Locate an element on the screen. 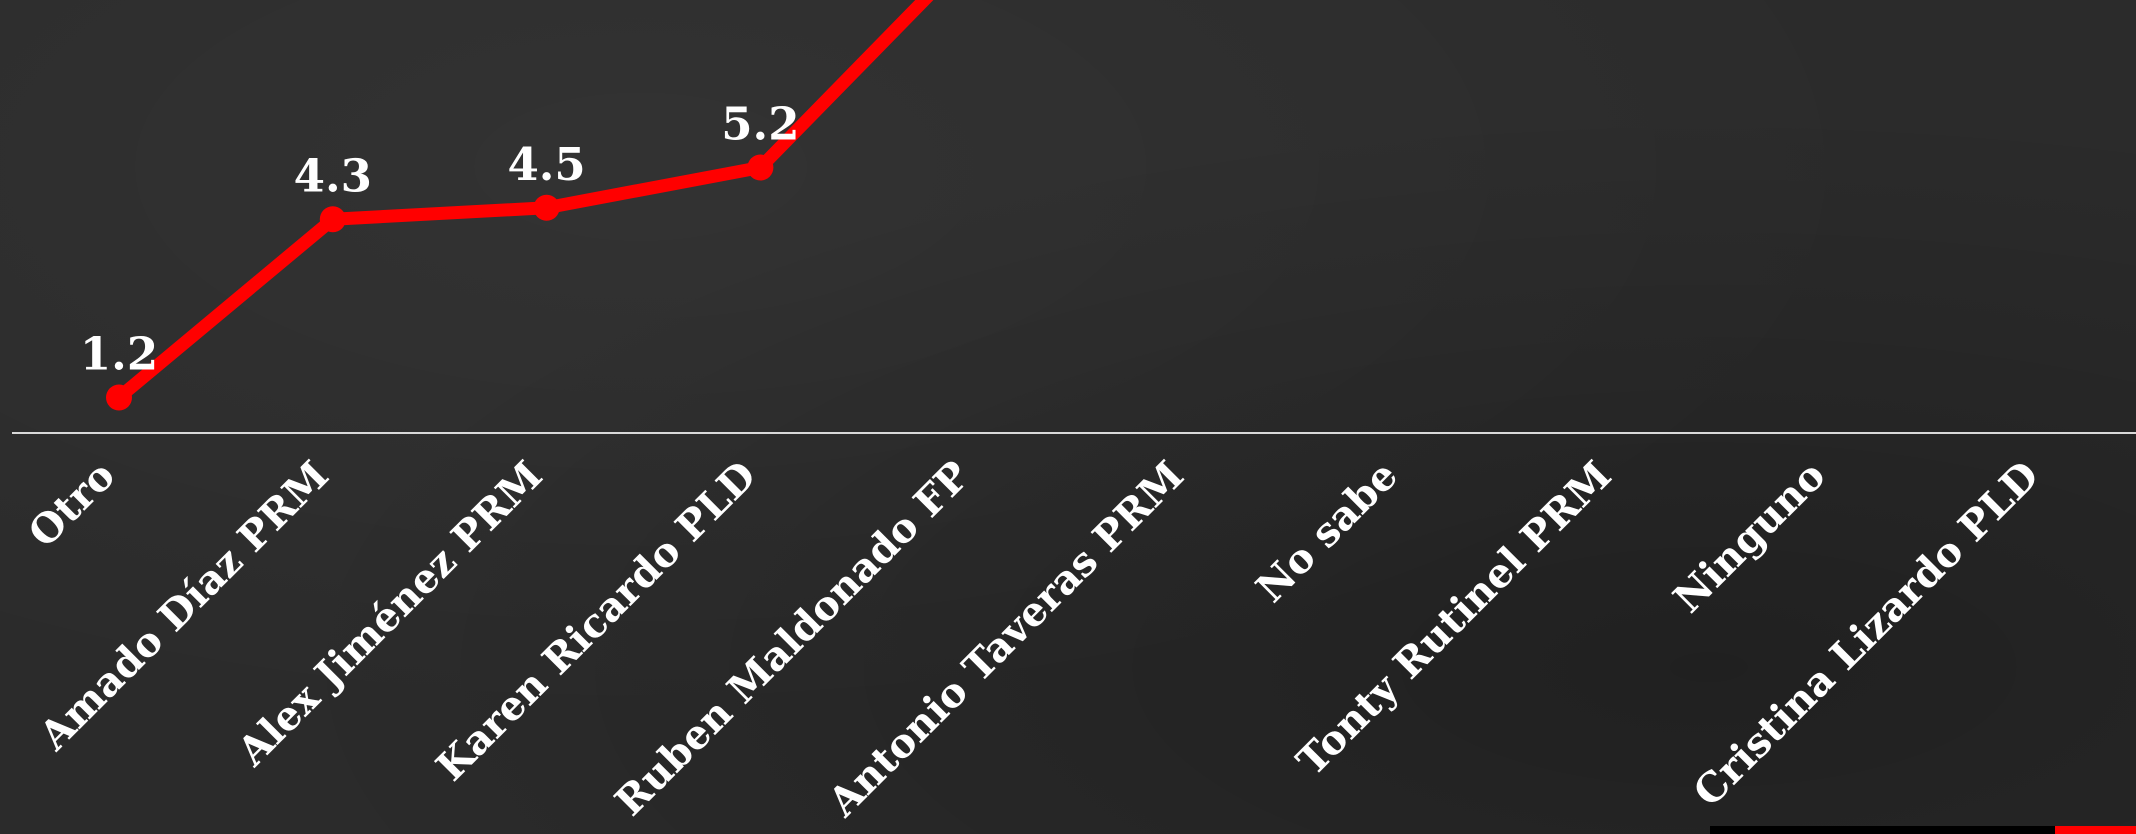 The height and width of the screenshot is (834, 2136). footer-bar is located at coordinates (1923, 830).